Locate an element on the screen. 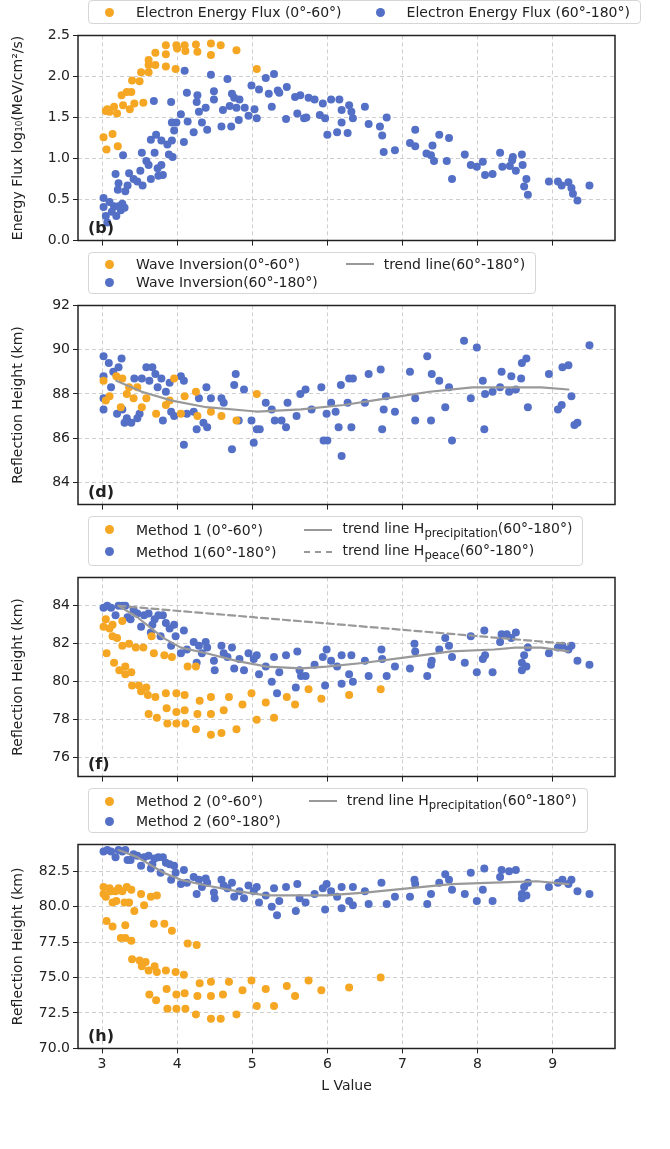  annotation: (f) is located at coordinates (99, 763).